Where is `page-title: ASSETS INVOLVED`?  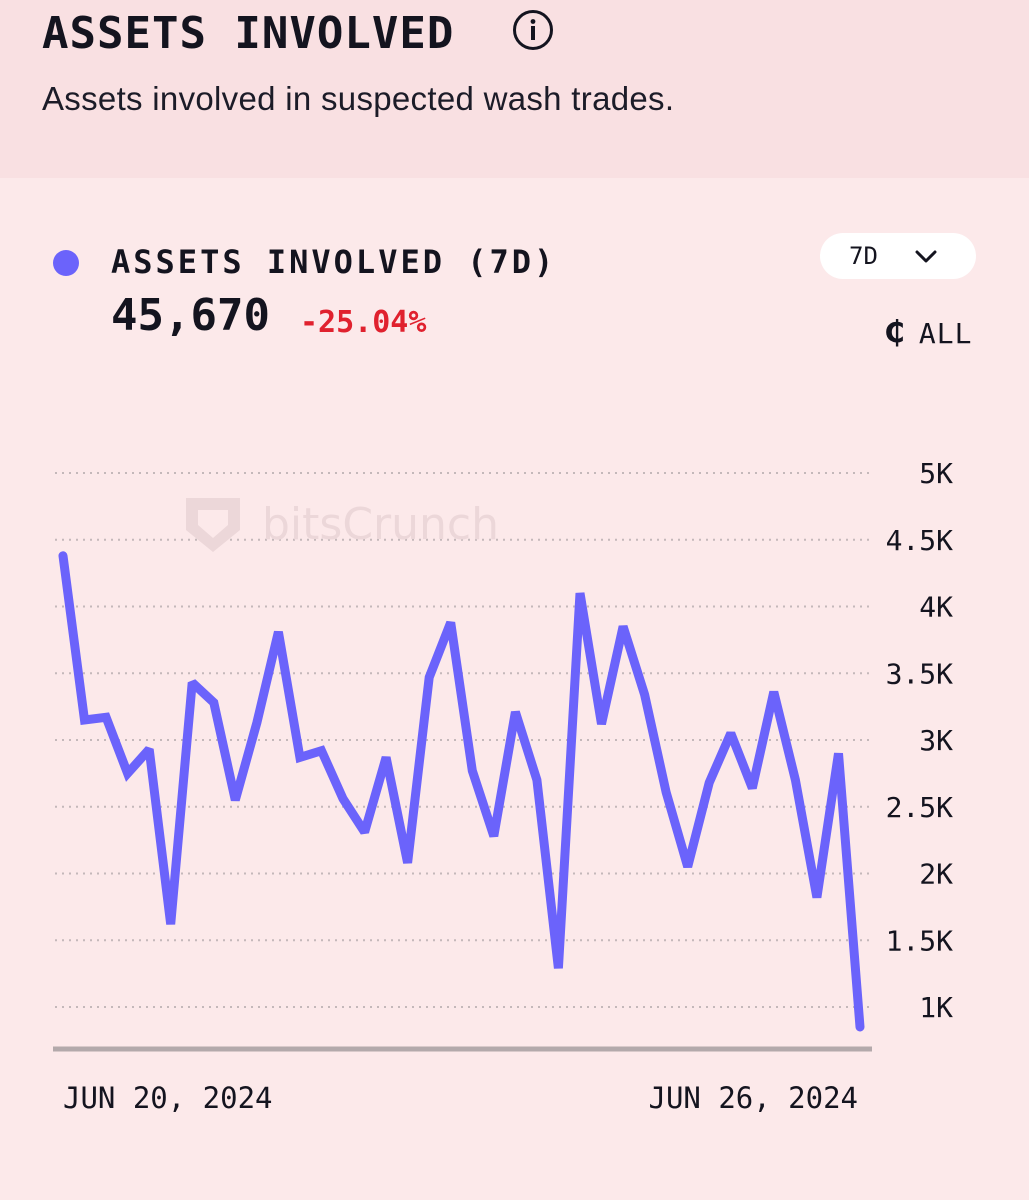 page-title: ASSETS INVOLVED is located at coordinates (248, 33).